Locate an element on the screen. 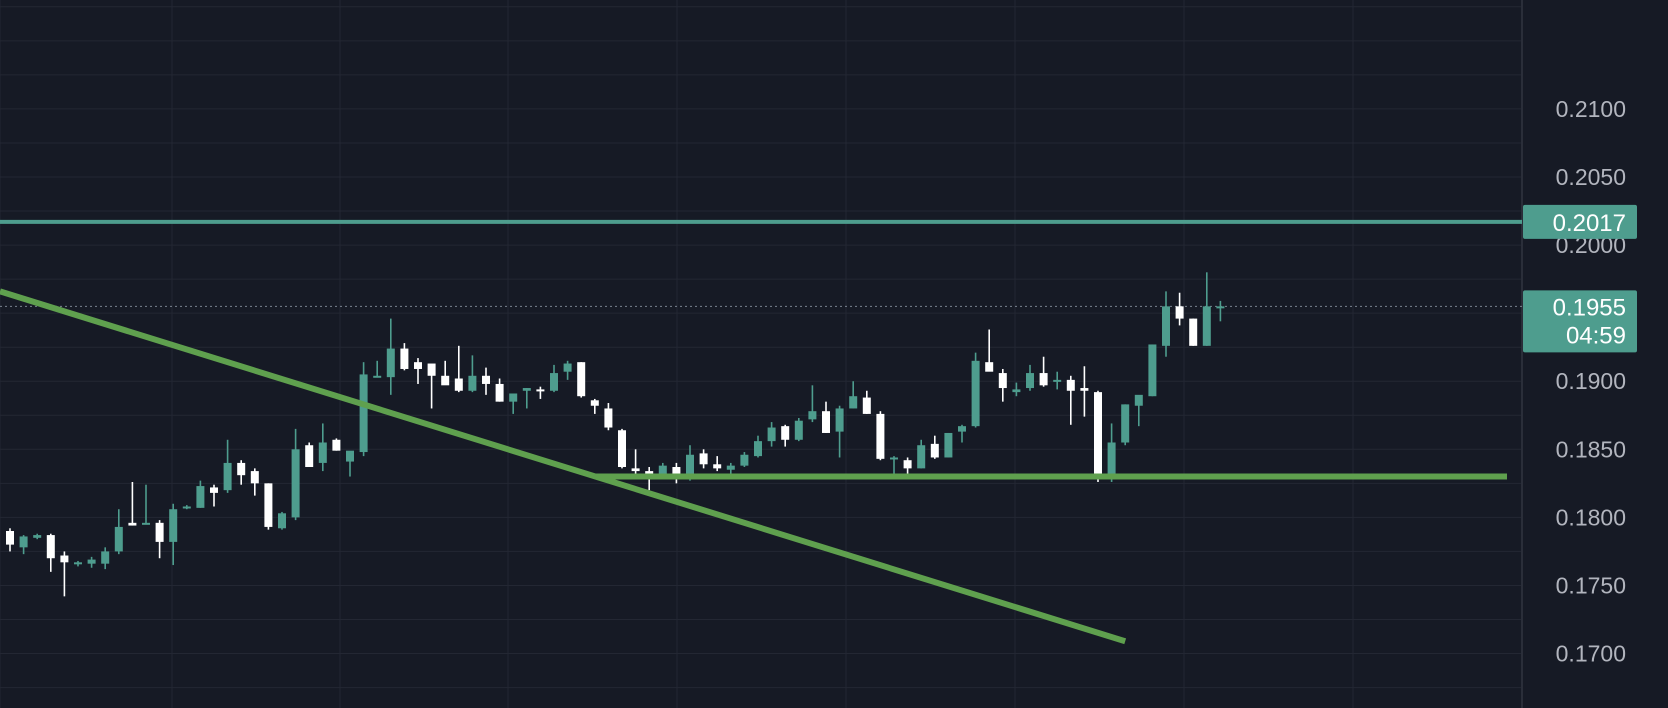 Image resolution: width=1668 pixels, height=708 pixels. current-price-badge is located at coordinates (1580, 321).